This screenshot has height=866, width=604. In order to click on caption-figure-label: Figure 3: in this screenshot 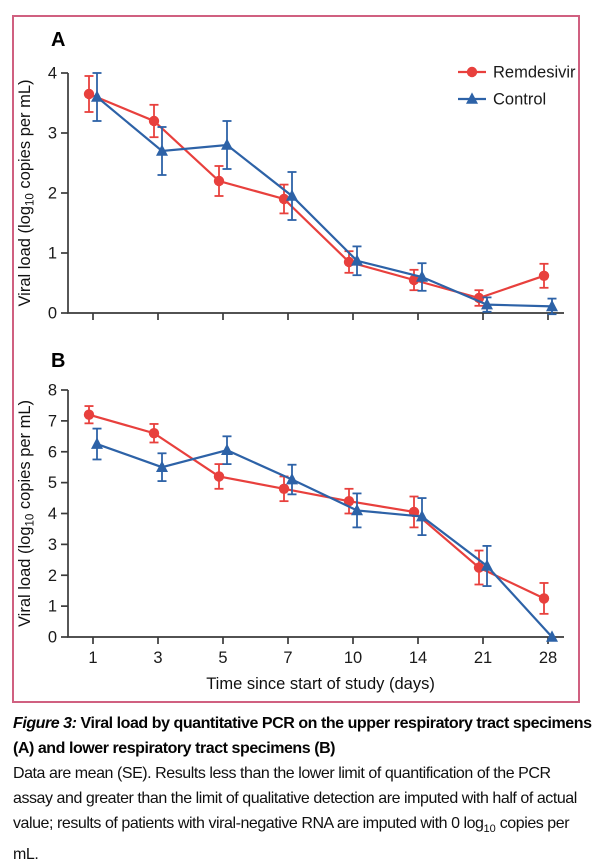, I will do `click(45, 723)`.